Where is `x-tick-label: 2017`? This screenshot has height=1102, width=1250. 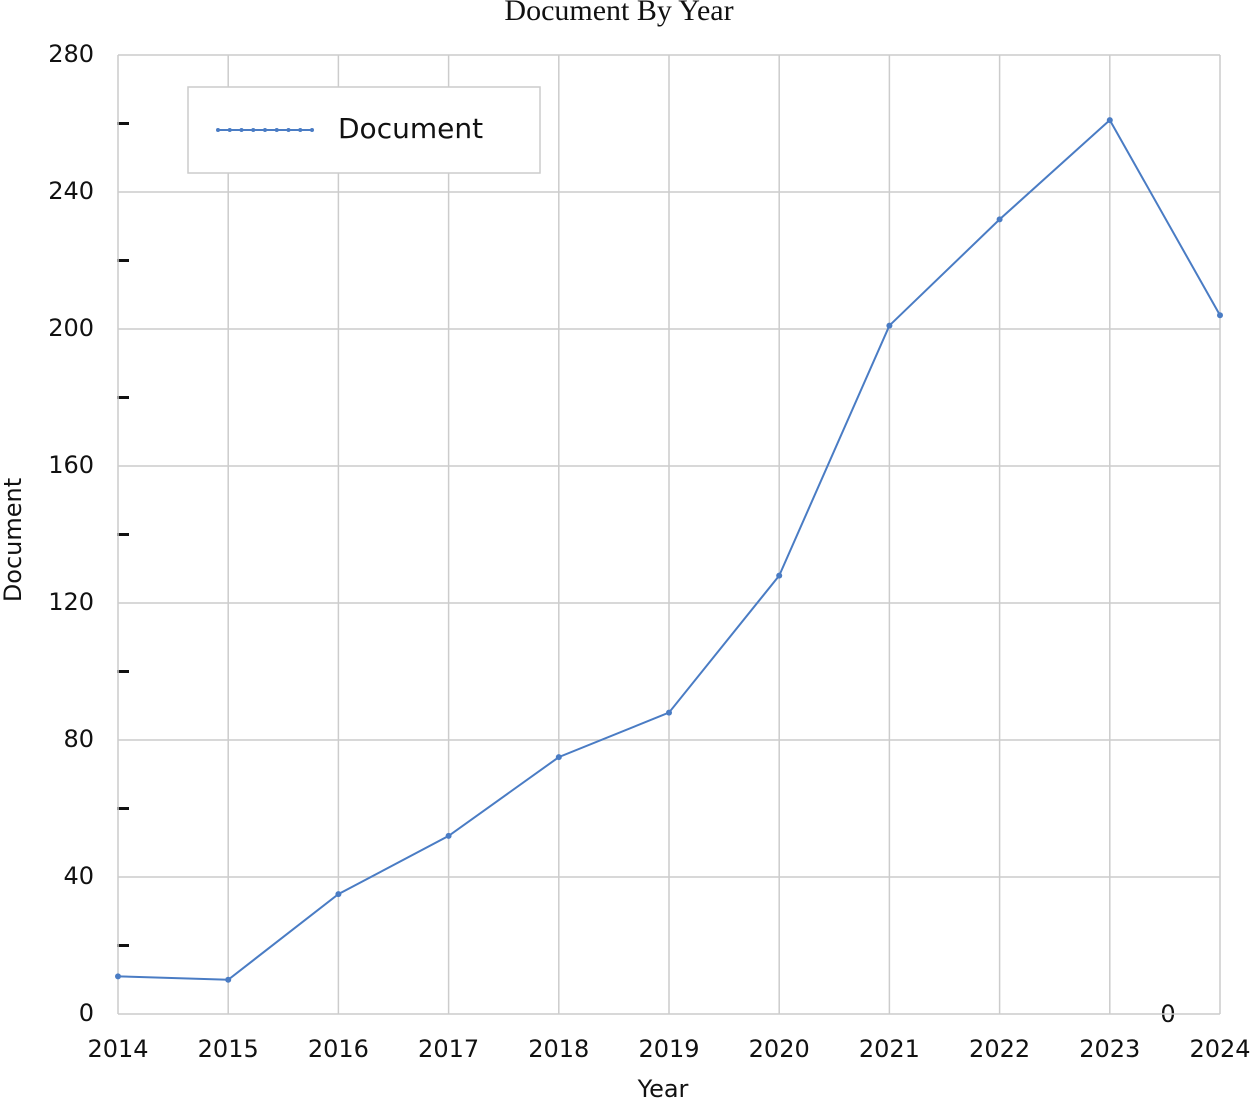
x-tick-label: 2017 is located at coordinates (448, 1049).